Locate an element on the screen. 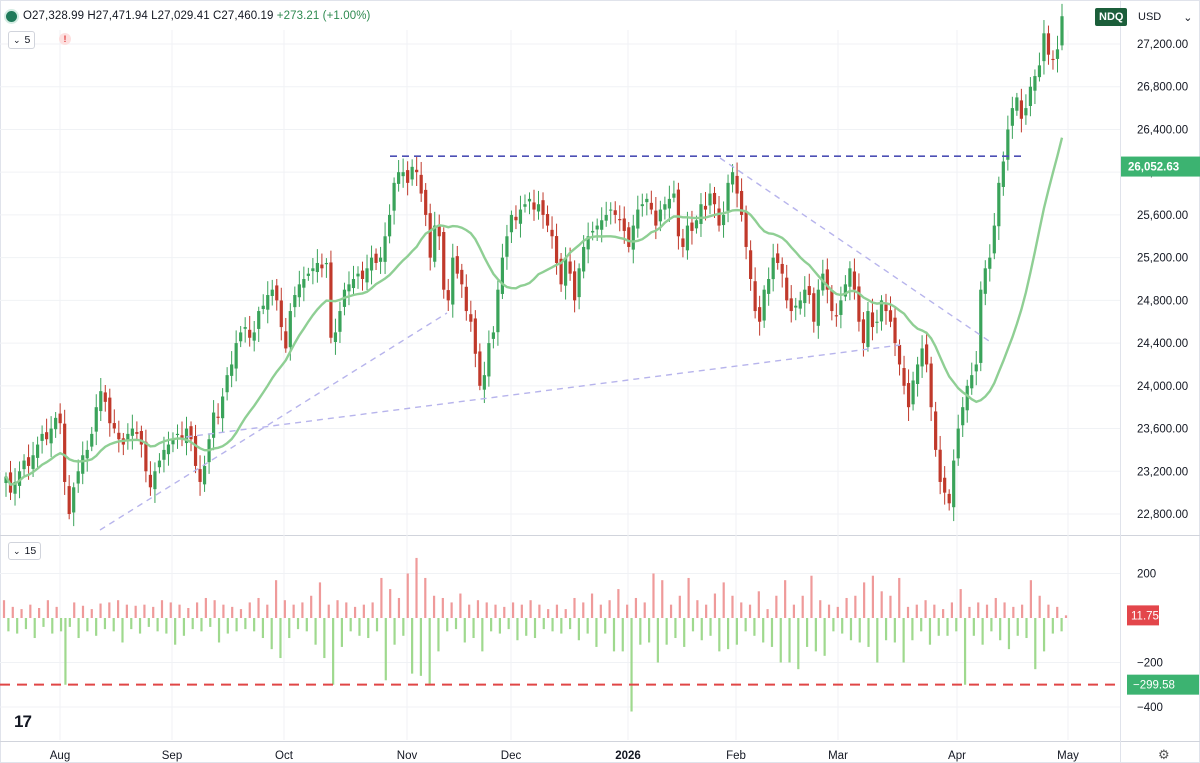  volume-study-toggle: ⌄ 15 is located at coordinates (25, 551).